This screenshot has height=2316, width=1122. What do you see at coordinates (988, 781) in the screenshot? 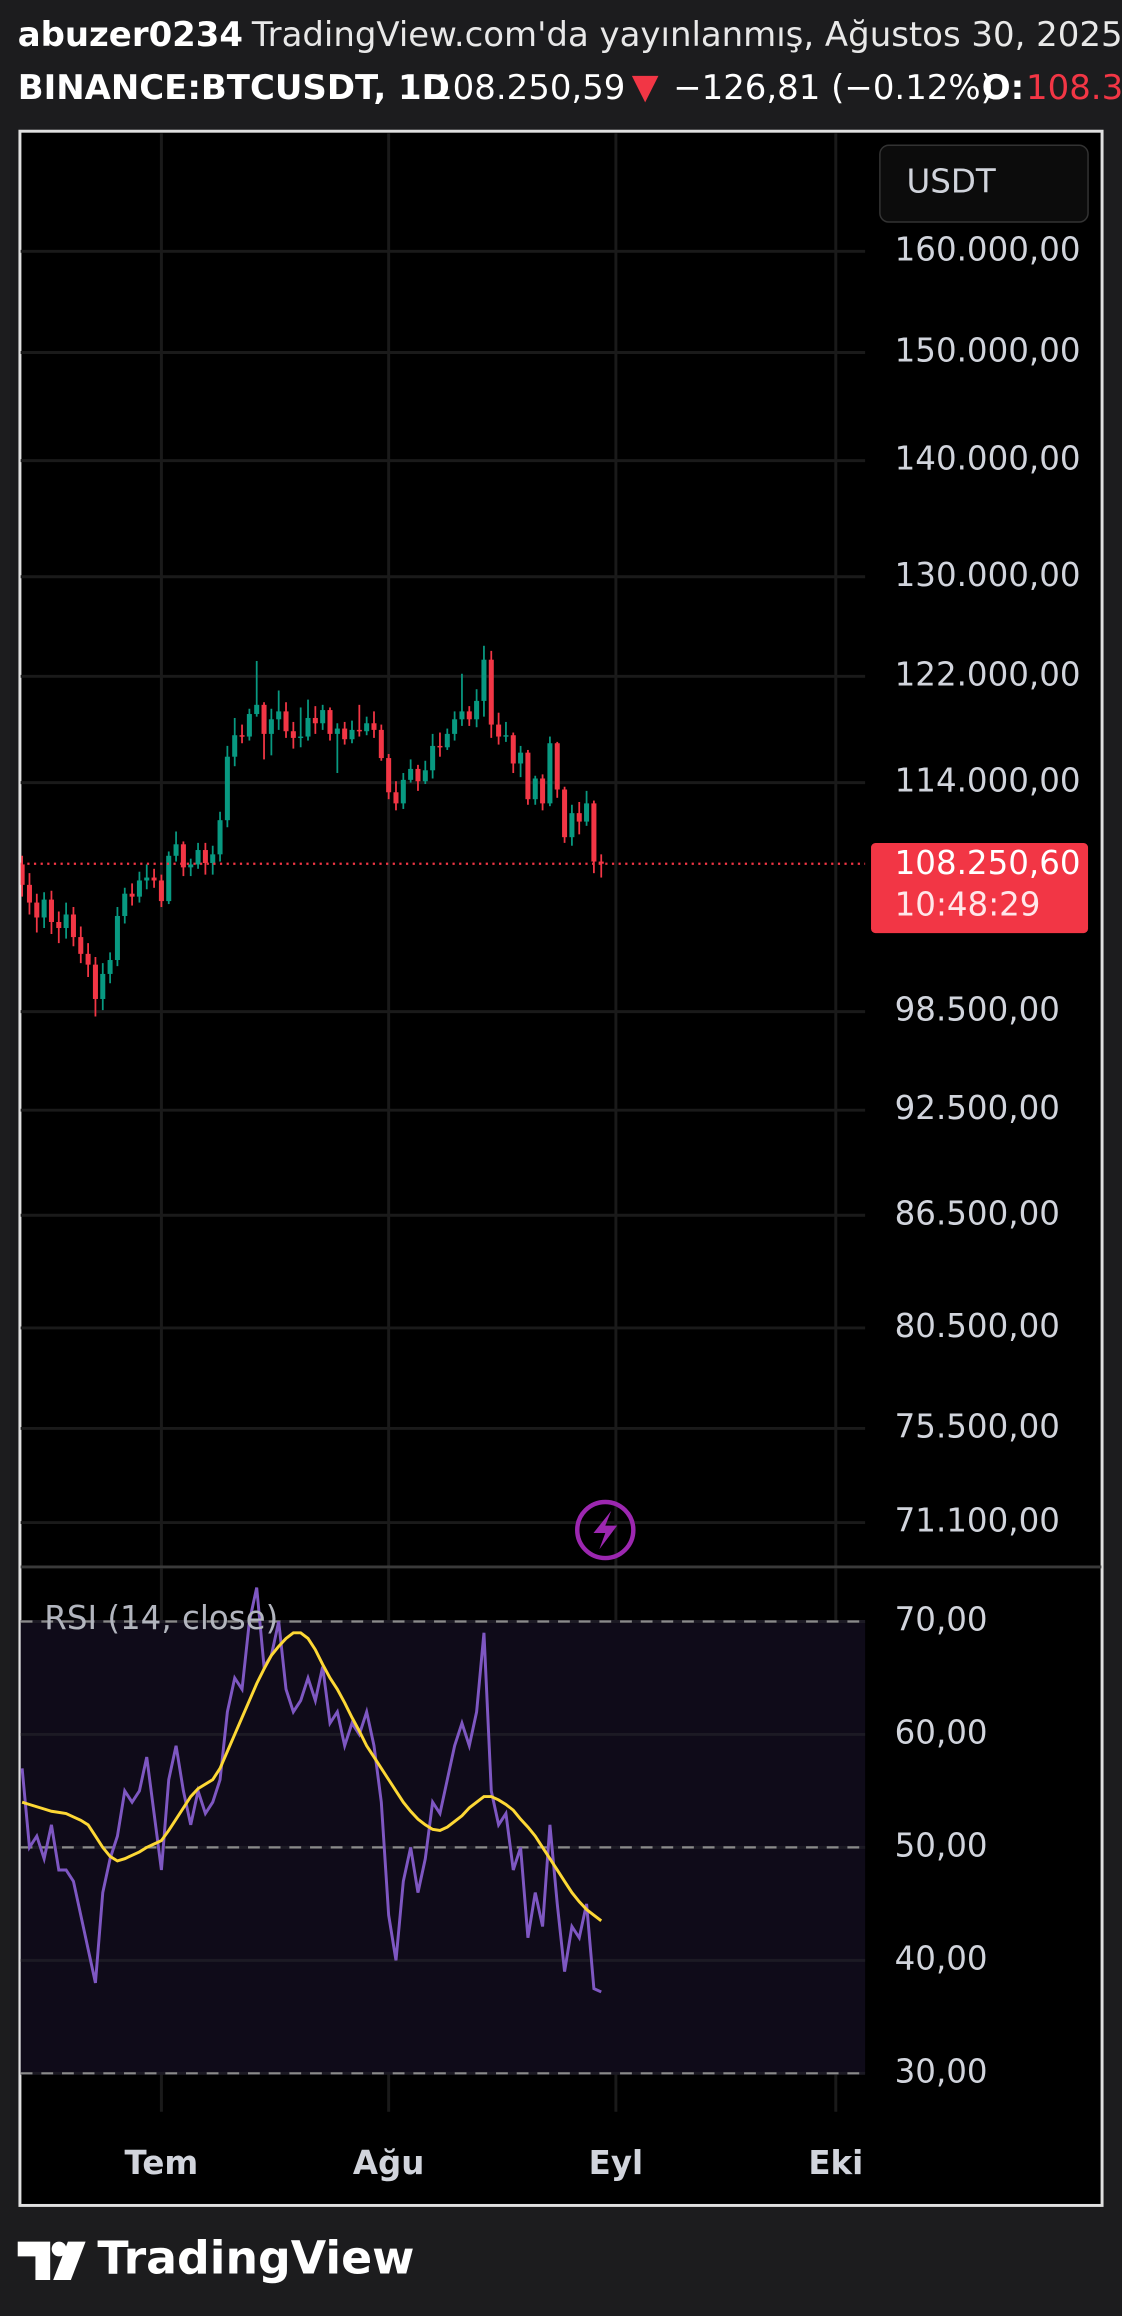
I see `y-tick-label: 114.000,00` at bounding box center [988, 781].